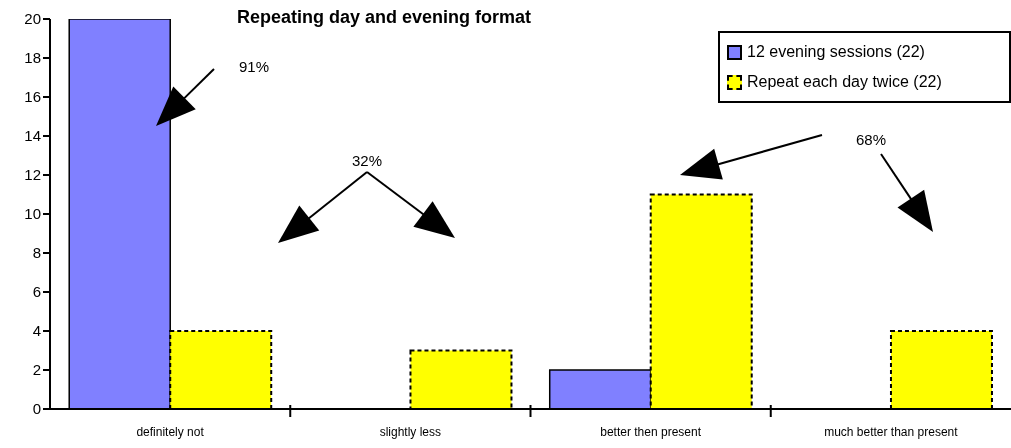 The height and width of the screenshot is (448, 1011). What do you see at coordinates (836, 52) in the screenshot?
I see `legend-label: 12 evening sessions (22)` at bounding box center [836, 52].